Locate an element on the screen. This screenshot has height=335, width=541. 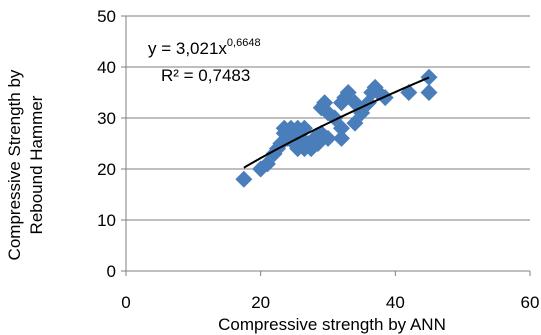
x-tick-label: 20 is located at coordinates (260, 302).